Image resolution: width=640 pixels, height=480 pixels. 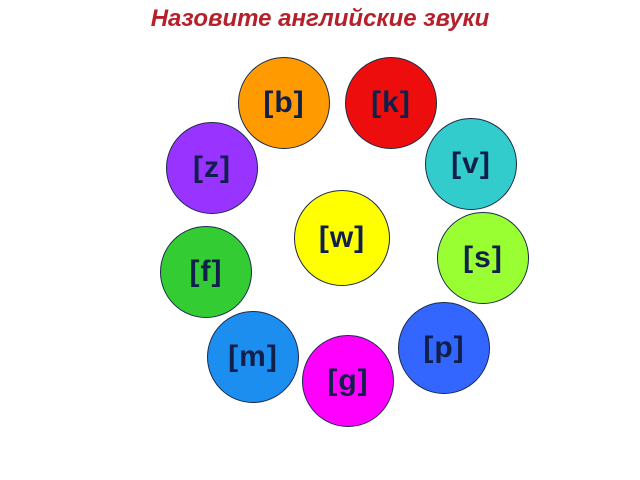 I want to click on sound-label-f: [f], so click(x=206, y=271).